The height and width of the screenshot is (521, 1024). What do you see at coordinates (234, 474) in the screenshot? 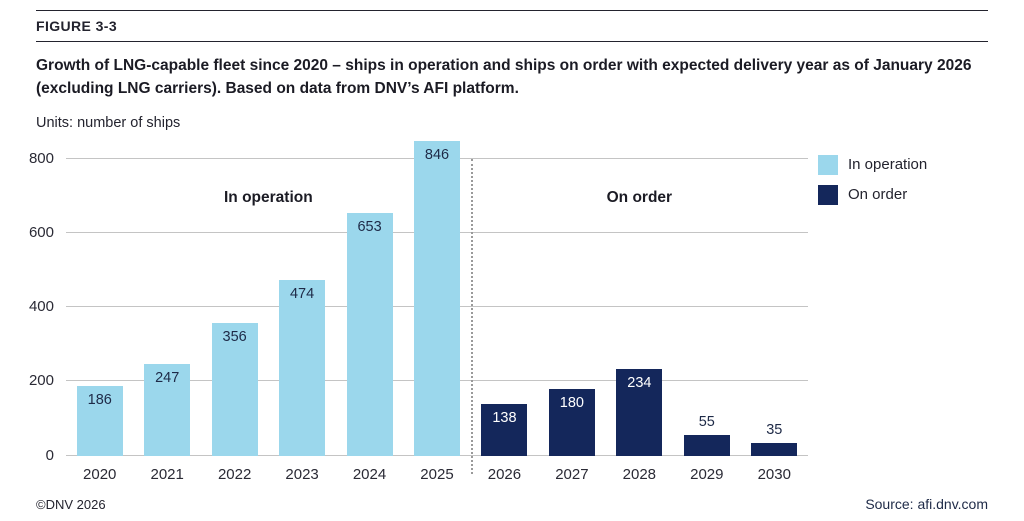
I see `x-axis-label-2022: 2022` at bounding box center [234, 474].